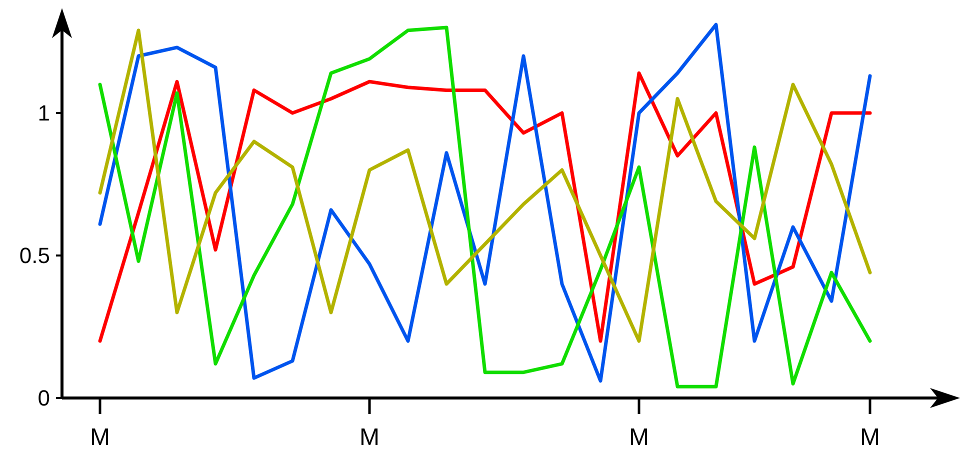 This screenshot has height=468, width=975. What do you see at coordinates (34, 255) in the screenshot?
I see `y-tick-label: 0.5` at bounding box center [34, 255].